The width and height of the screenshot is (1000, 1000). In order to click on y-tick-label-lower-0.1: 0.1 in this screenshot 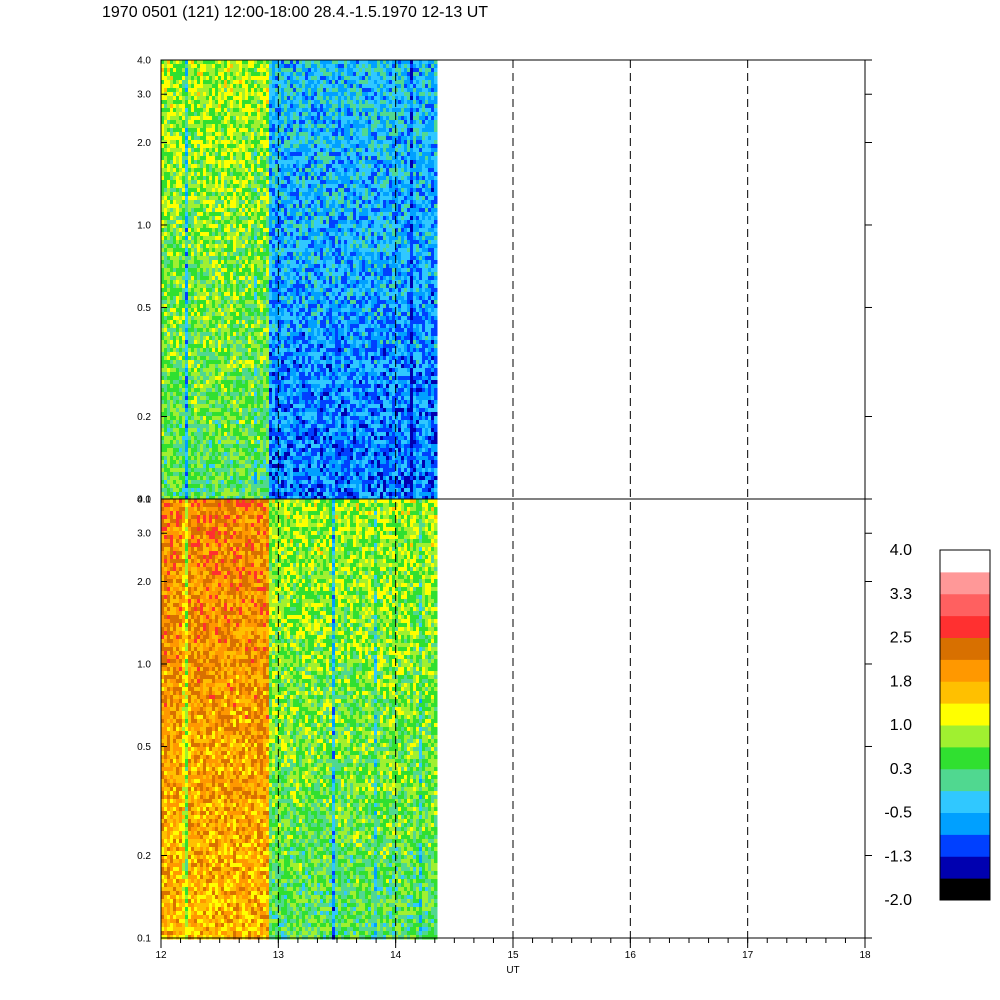, I will do `click(144, 939)`.